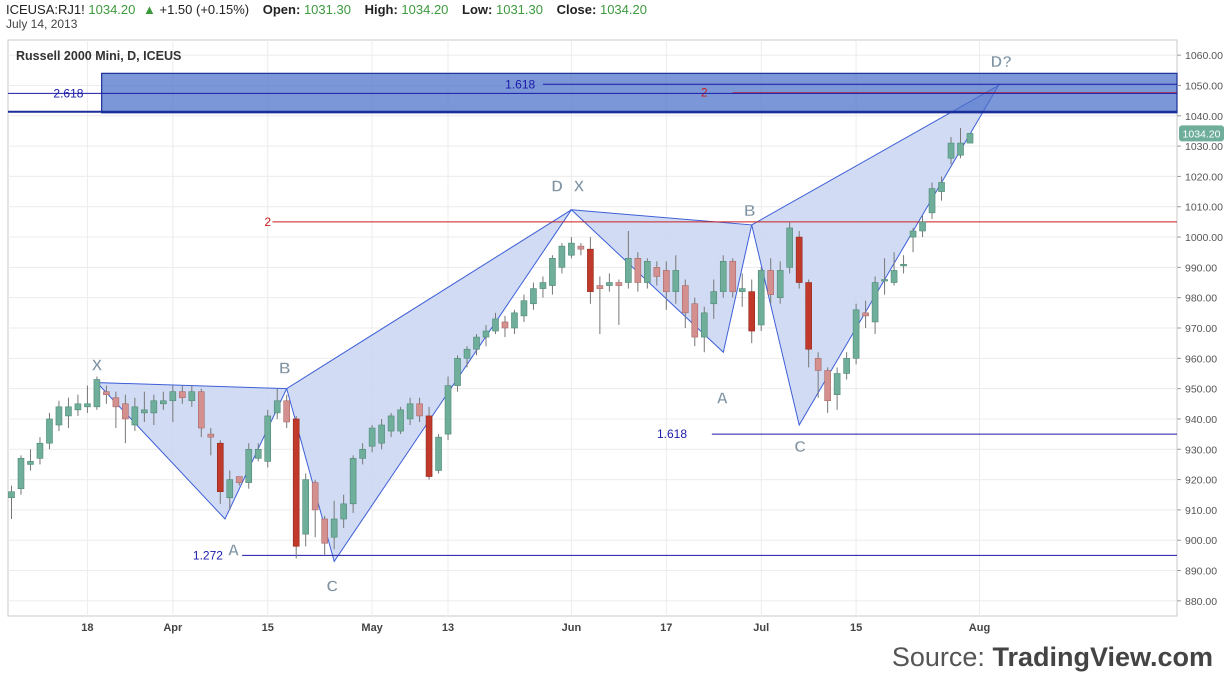  What do you see at coordinates (1201, 420) in the screenshot?
I see `y-tick-label: 940.00` at bounding box center [1201, 420].